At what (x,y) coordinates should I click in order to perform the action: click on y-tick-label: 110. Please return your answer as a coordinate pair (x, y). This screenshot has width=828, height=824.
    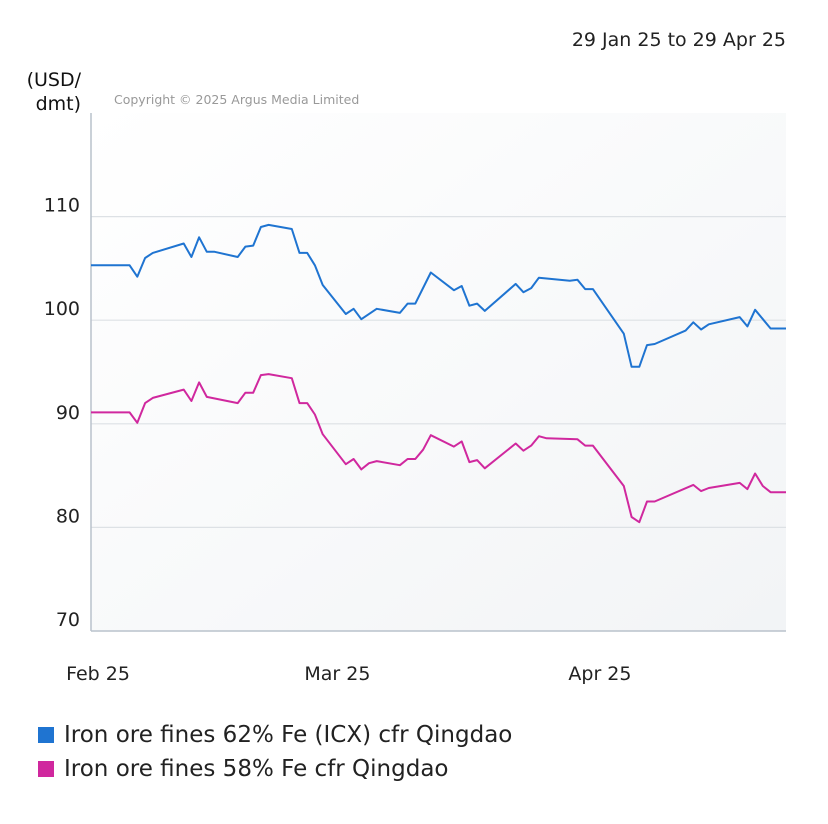
    Looking at the image, I should click on (62, 206).